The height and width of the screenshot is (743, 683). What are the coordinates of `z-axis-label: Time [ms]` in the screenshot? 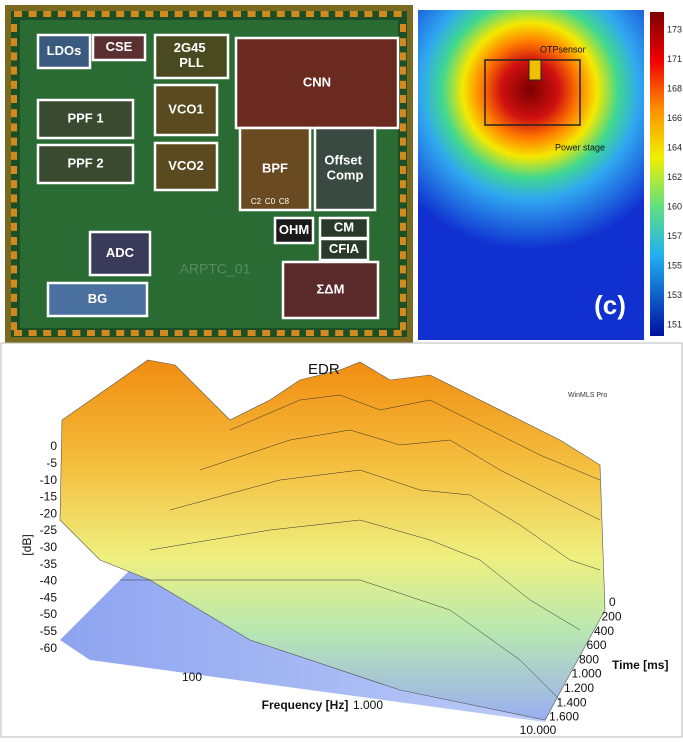 It's located at (640, 665).